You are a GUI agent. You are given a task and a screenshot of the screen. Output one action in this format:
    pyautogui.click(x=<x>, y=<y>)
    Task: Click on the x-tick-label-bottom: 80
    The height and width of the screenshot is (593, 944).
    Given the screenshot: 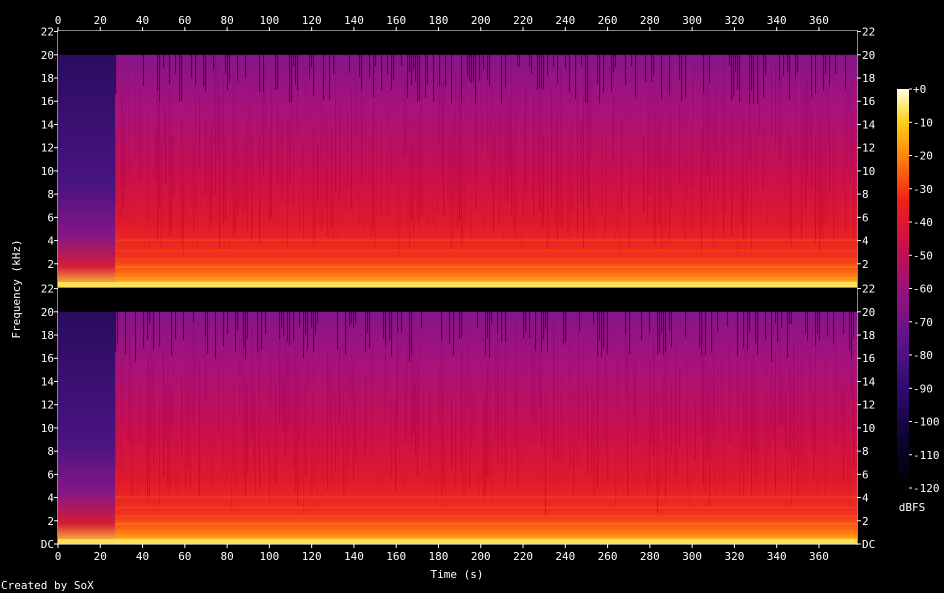 What is the action you would take?
    pyautogui.click(x=226, y=556)
    